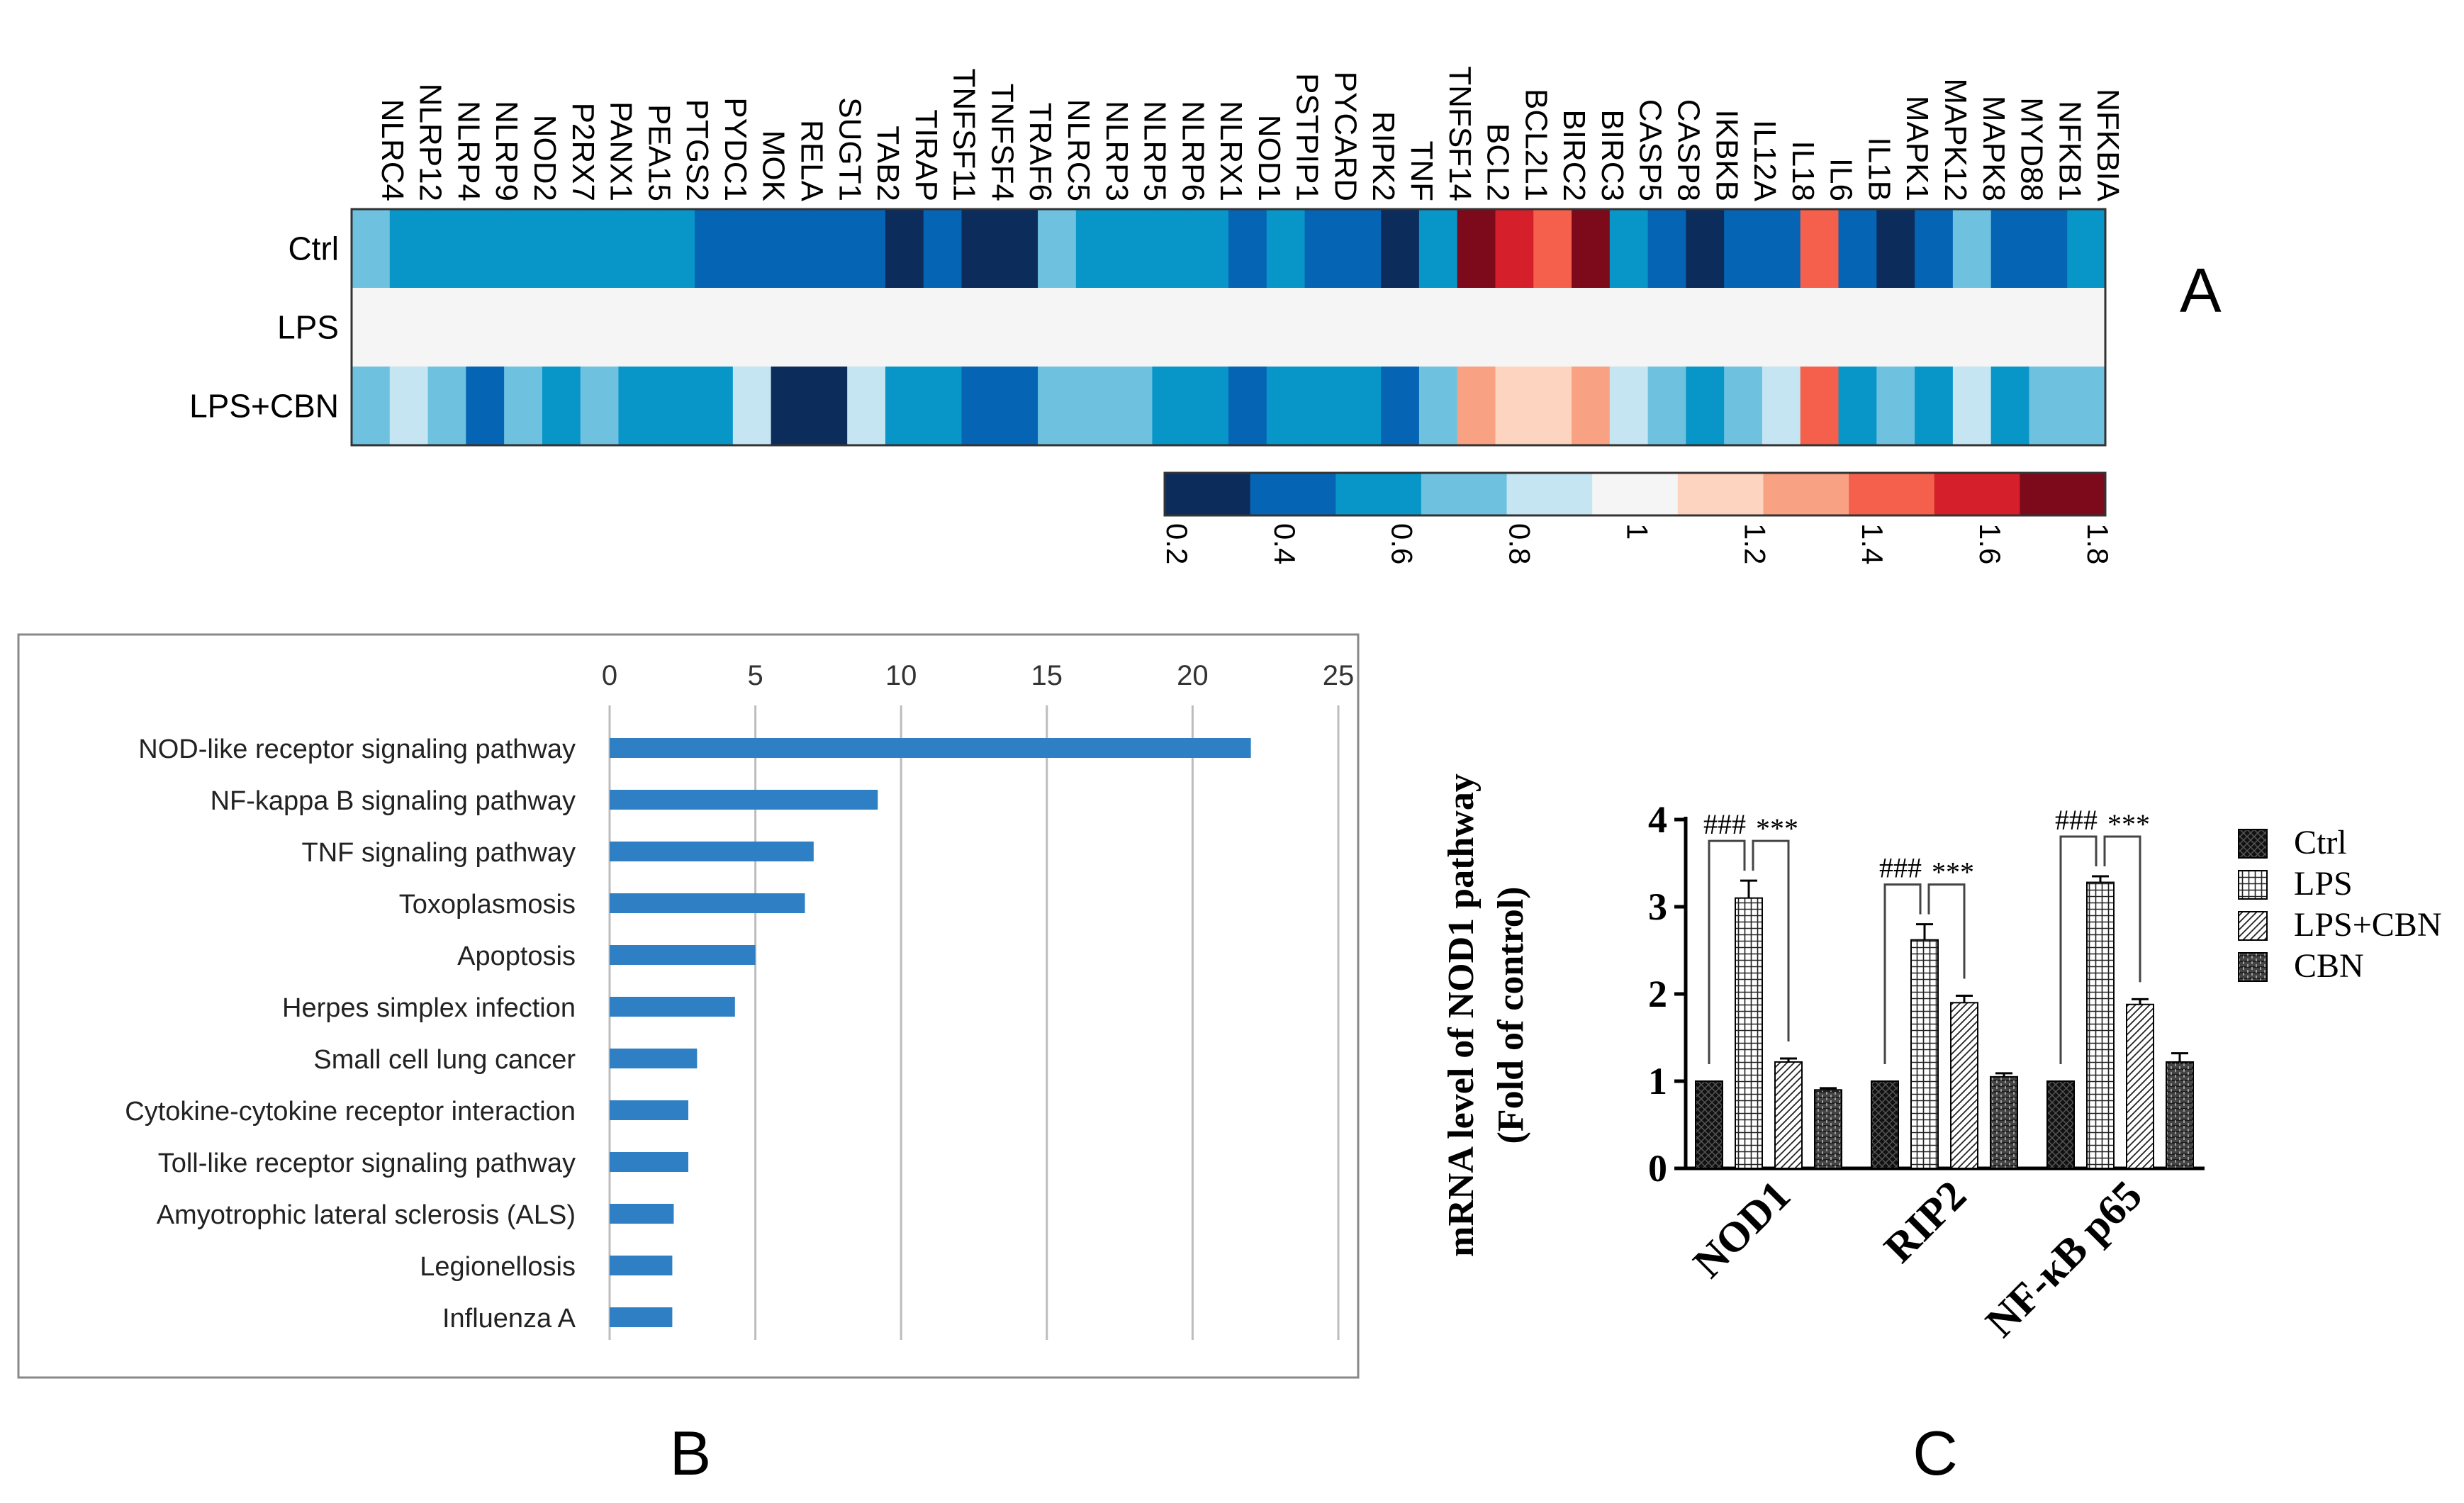 Image resolution: width=2464 pixels, height=1503 pixels. What do you see at coordinates (2329, 966) in the screenshot?
I see `panel-c-legend-label: CBN` at bounding box center [2329, 966].